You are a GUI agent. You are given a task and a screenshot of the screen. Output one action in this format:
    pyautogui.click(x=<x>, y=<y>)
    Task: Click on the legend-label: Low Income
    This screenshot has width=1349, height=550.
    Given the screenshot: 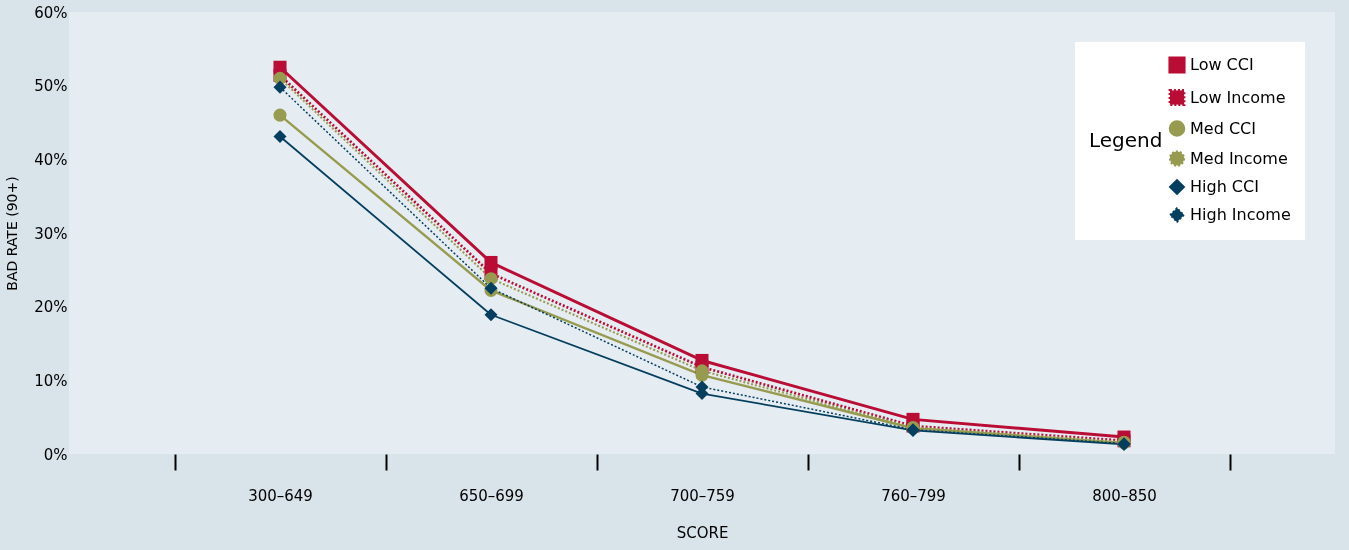 What is the action you would take?
    pyautogui.click(x=1238, y=97)
    